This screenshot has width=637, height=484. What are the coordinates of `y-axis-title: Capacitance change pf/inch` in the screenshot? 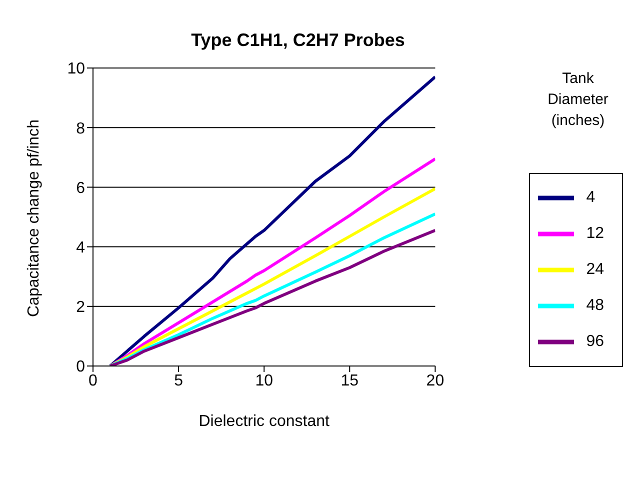 It's located at (34, 218).